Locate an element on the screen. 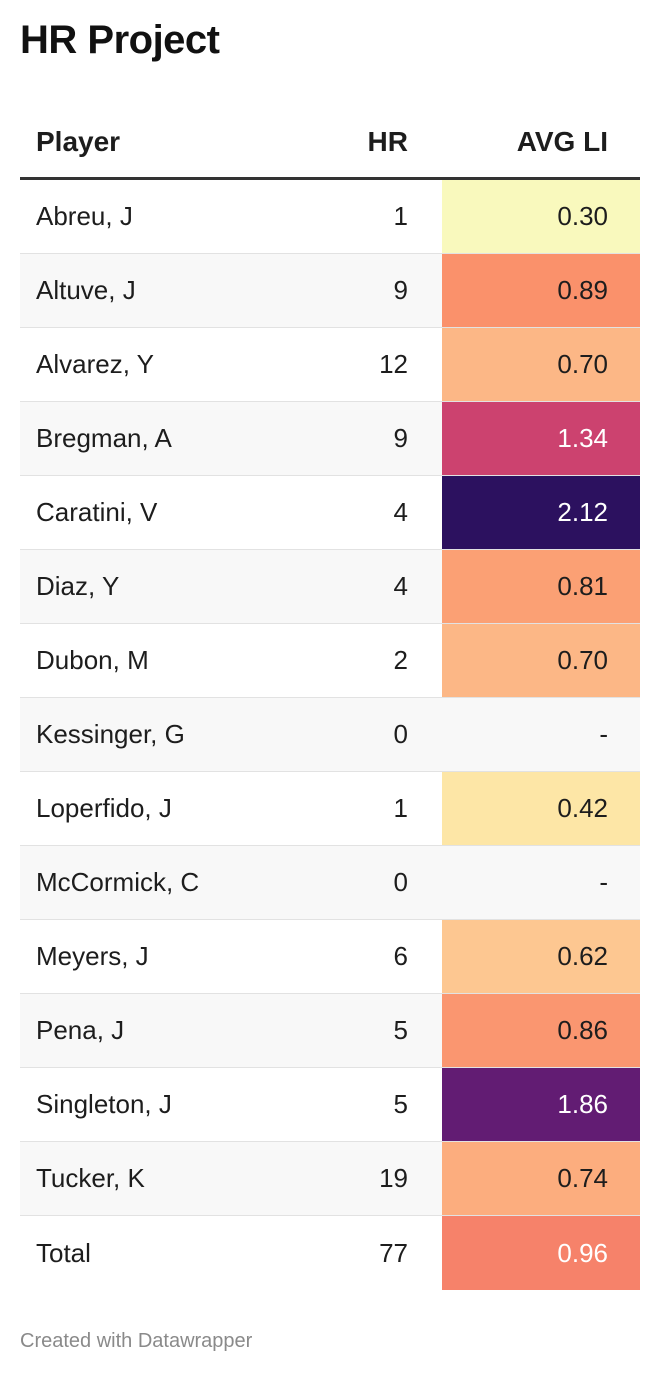  table-row: Total 77 0.96 is located at coordinates (330, 1253).